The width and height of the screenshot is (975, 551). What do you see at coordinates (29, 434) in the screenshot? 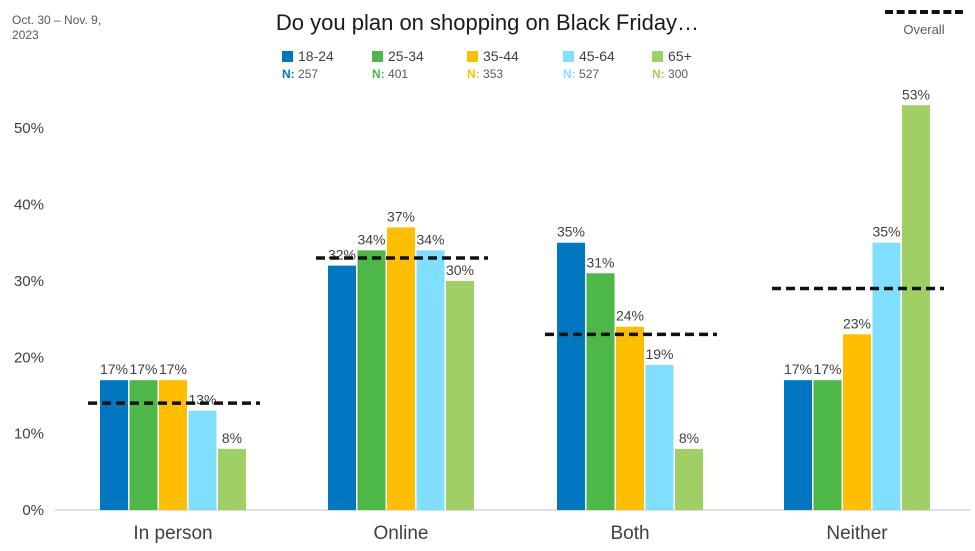
I see `y-tick-label: 10%` at bounding box center [29, 434].